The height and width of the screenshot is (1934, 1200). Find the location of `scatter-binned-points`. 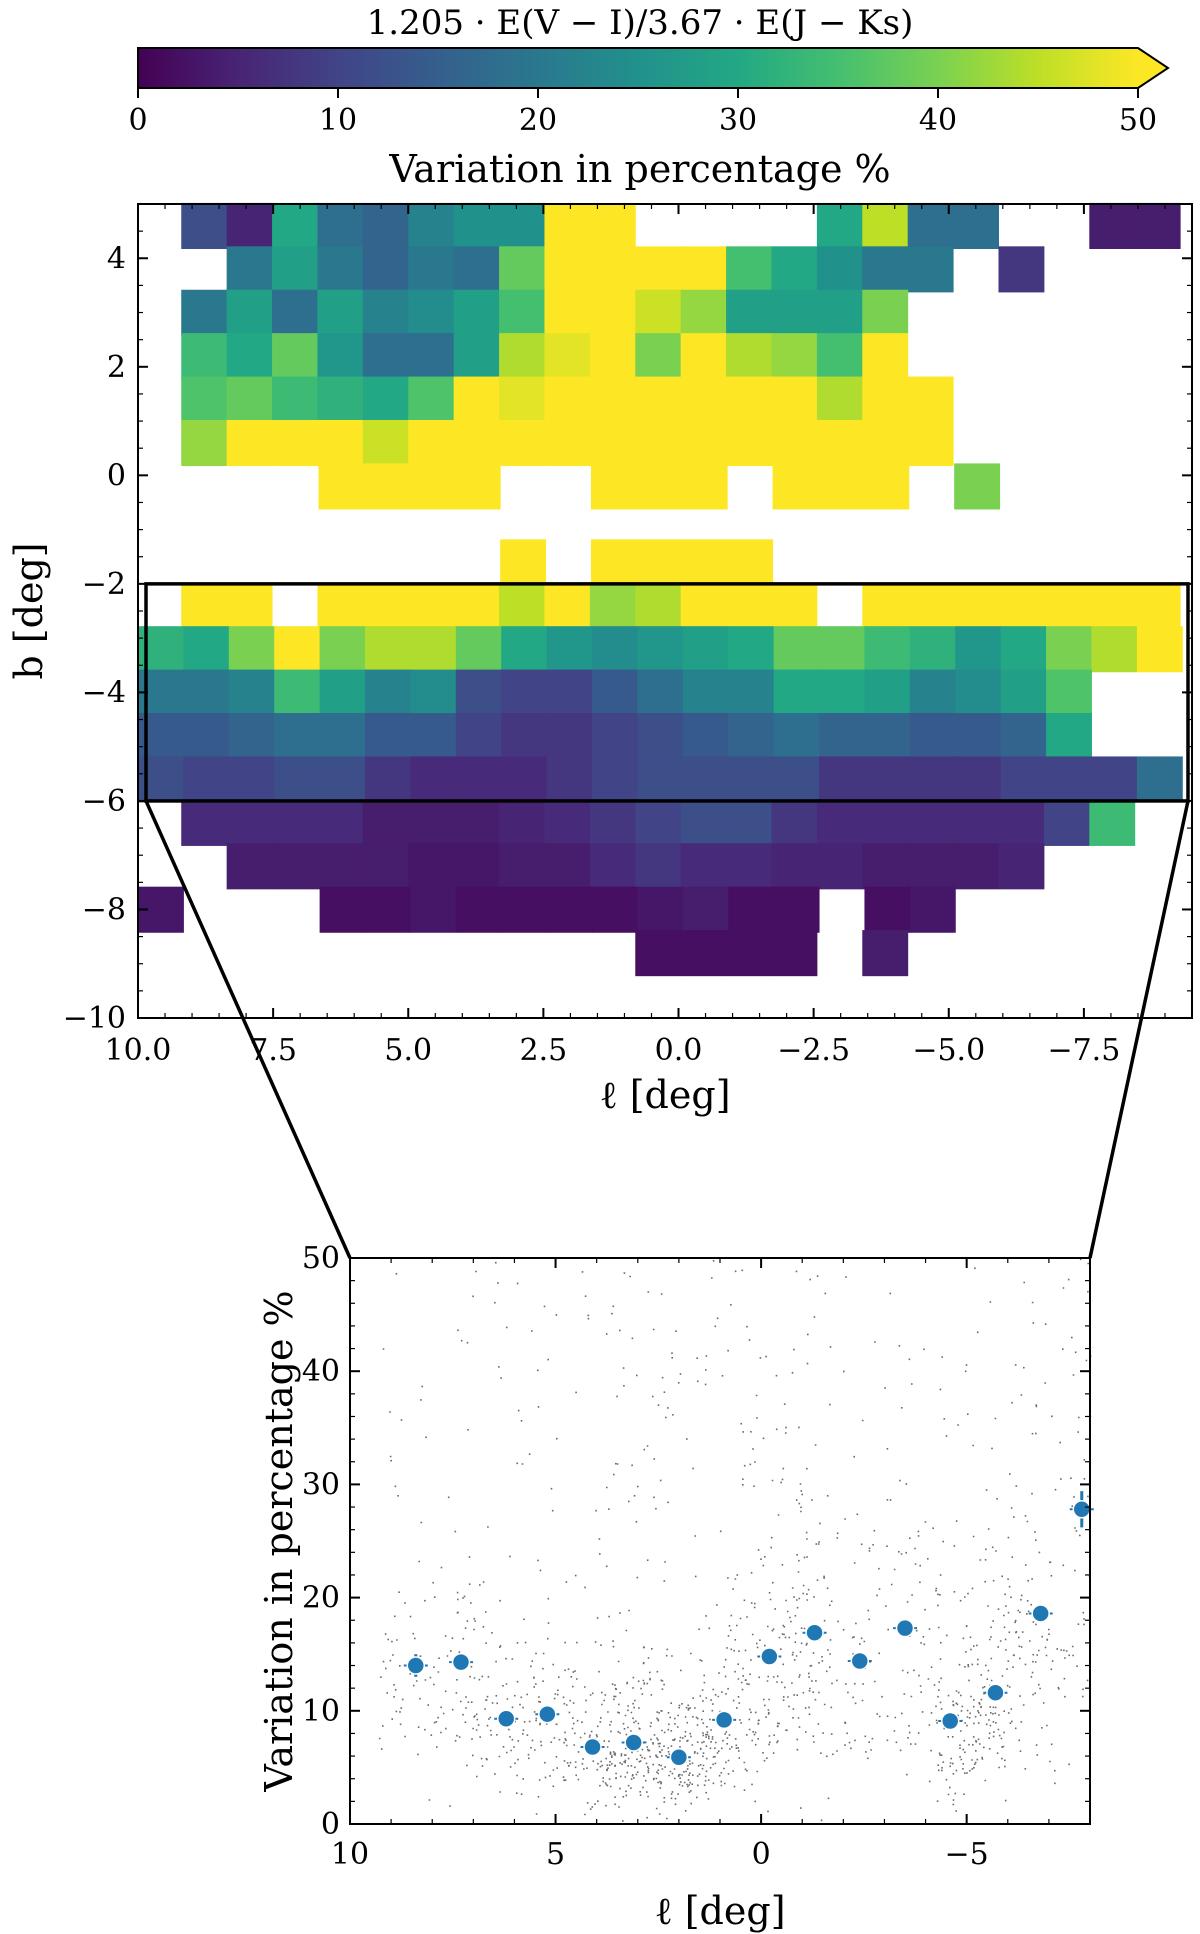

scatter-binned-points is located at coordinates (748, 1629).